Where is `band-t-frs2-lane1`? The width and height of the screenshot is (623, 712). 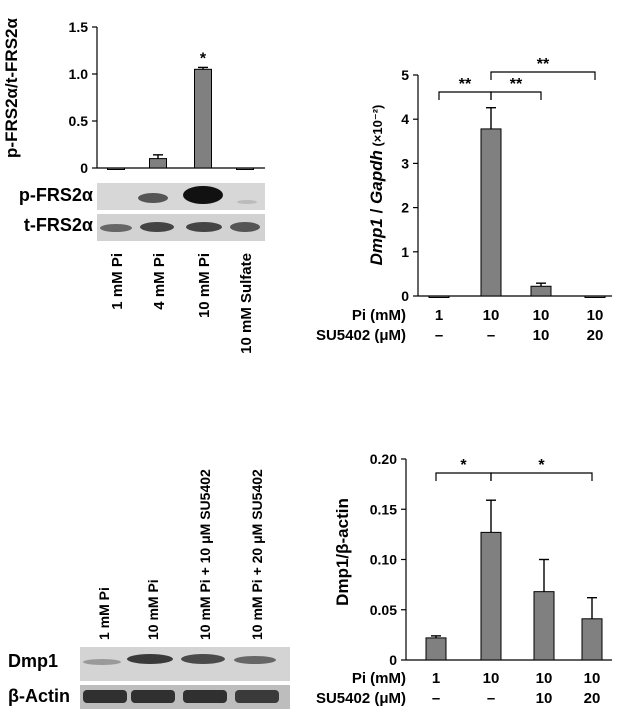
band-t-frs2-lane1 is located at coordinates (116, 228).